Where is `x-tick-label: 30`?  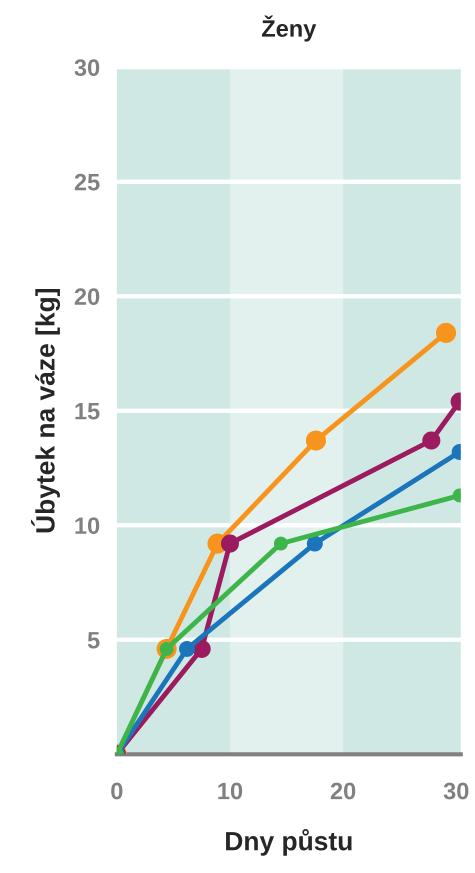
x-tick-label: 30 is located at coordinates (456, 791).